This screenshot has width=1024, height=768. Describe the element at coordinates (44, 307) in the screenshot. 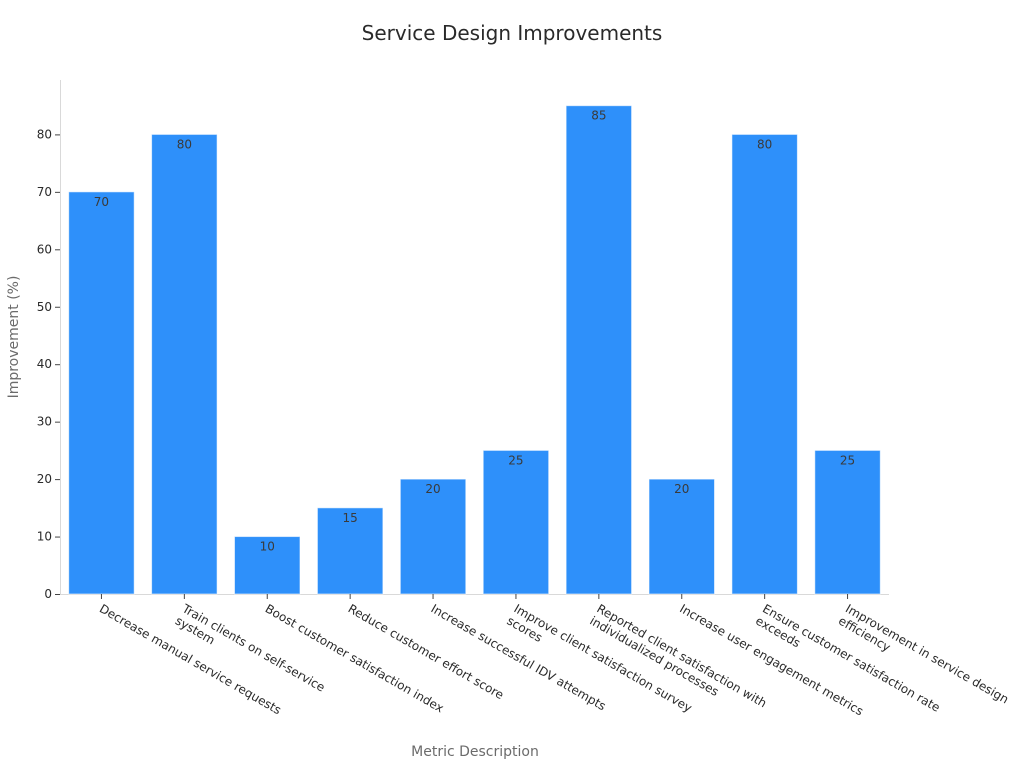

I see `y-tick-label: 50` at that location.